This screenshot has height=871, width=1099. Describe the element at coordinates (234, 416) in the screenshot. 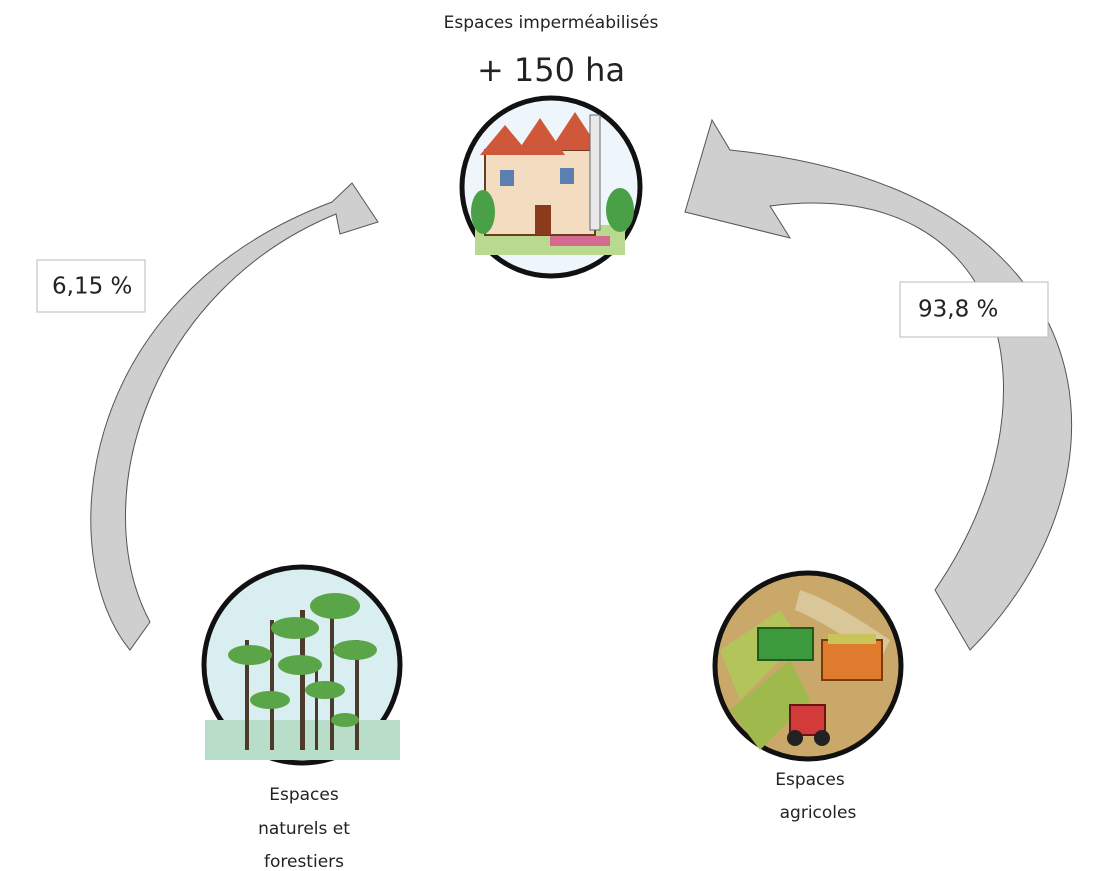

I see `arrow-left` at that location.